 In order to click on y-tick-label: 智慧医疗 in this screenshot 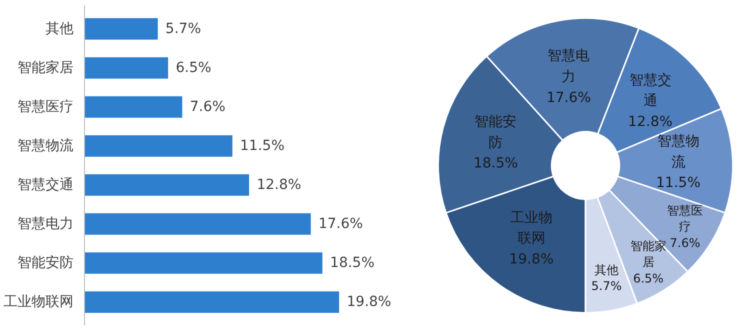, I will do `click(46, 106)`.